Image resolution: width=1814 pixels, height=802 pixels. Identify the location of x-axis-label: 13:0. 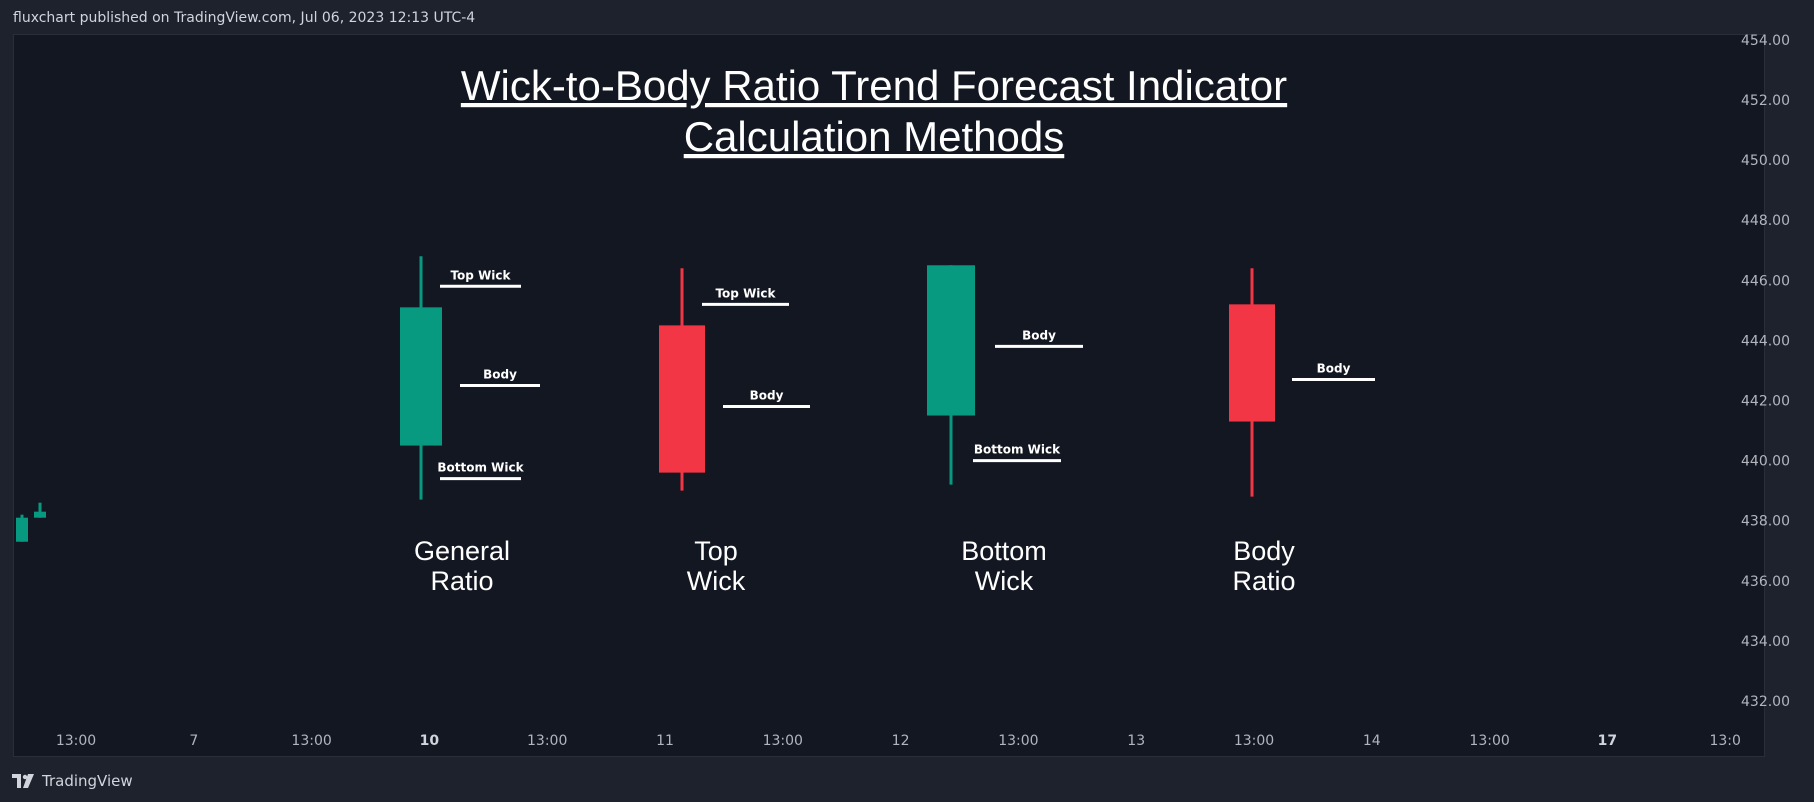
(1724, 741).